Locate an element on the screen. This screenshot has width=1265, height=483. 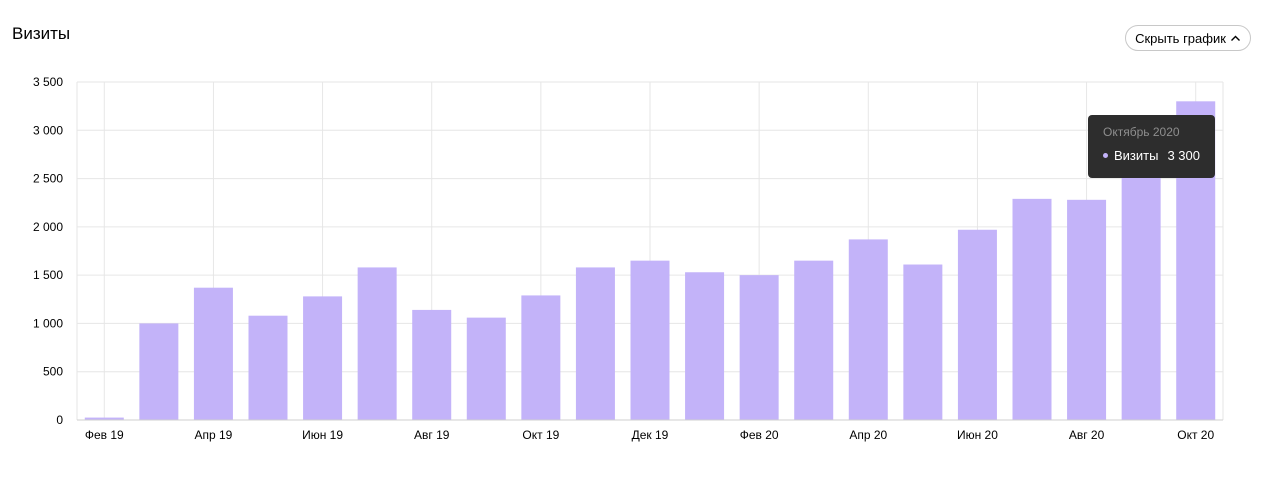
y-tick-label: 2 500 is located at coordinates (48, 179).